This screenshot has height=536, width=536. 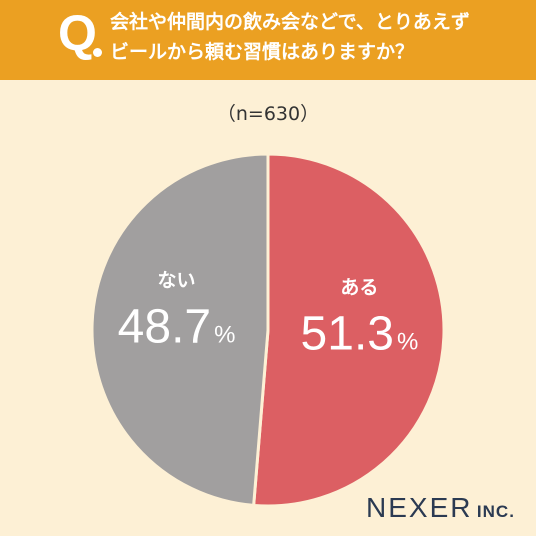 What do you see at coordinates (268, 114) in the screenshot?
I see `sample-size: （n=630）` at bounding box center [268, 114].